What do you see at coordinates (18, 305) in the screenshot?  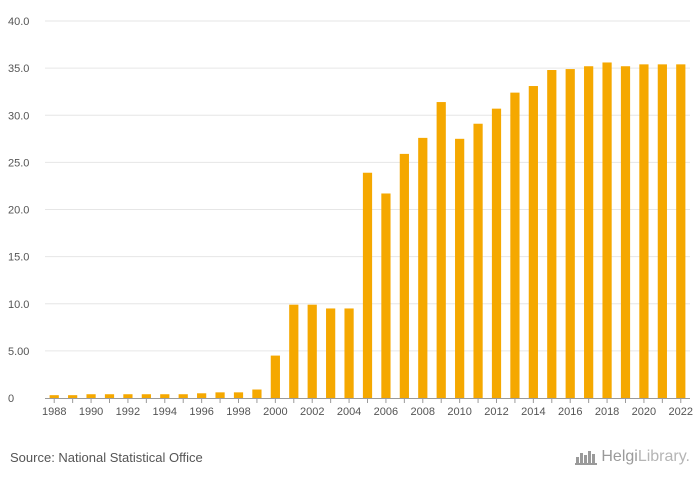 I see `y-tick-label: 10.0` at bounding box center [18, 305].